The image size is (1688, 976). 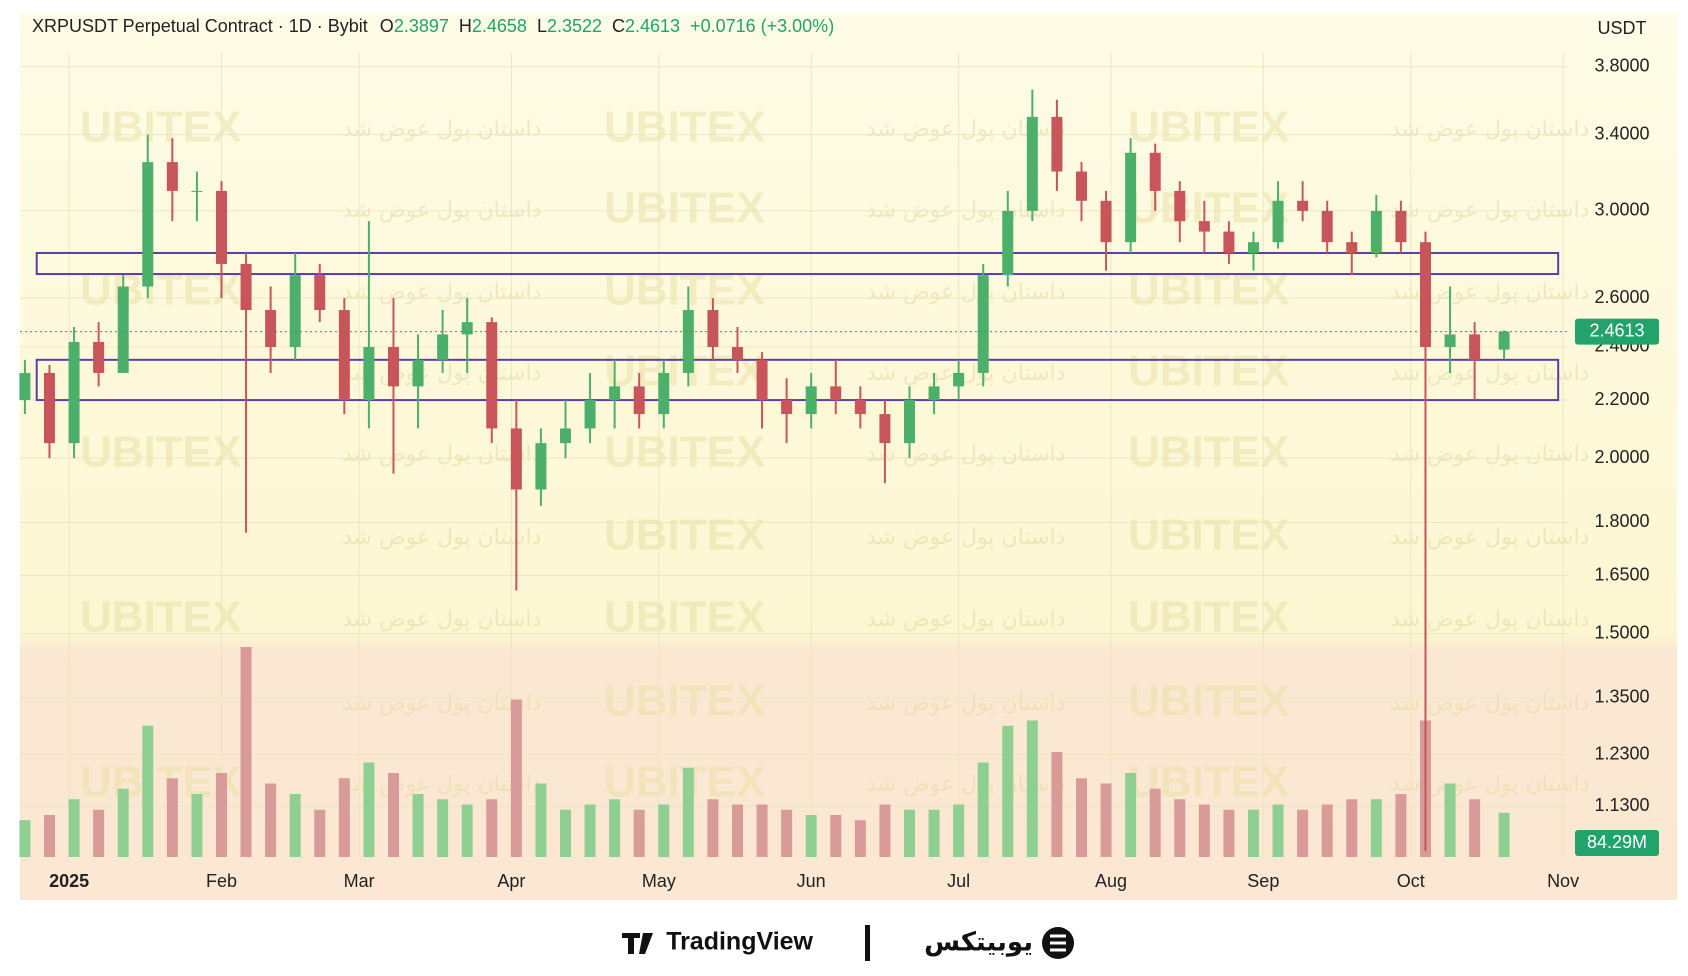 What do you see at coordinates (1563, 881) in the screenshot?
I see `x-tick-label: Nov` at bounding box center [1563, 881].